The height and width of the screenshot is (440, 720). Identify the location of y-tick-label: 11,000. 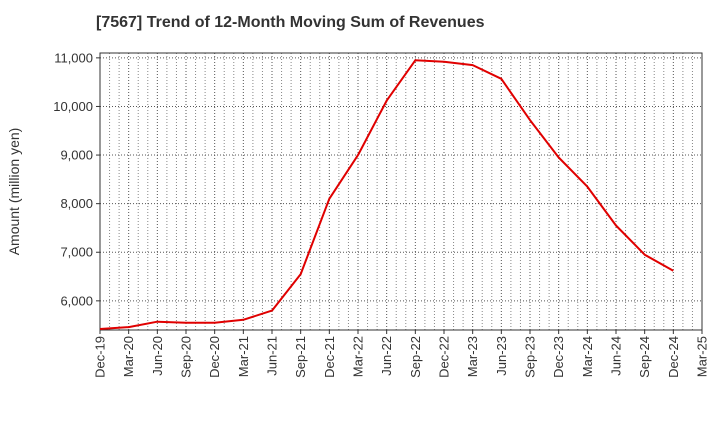
(73, 57).